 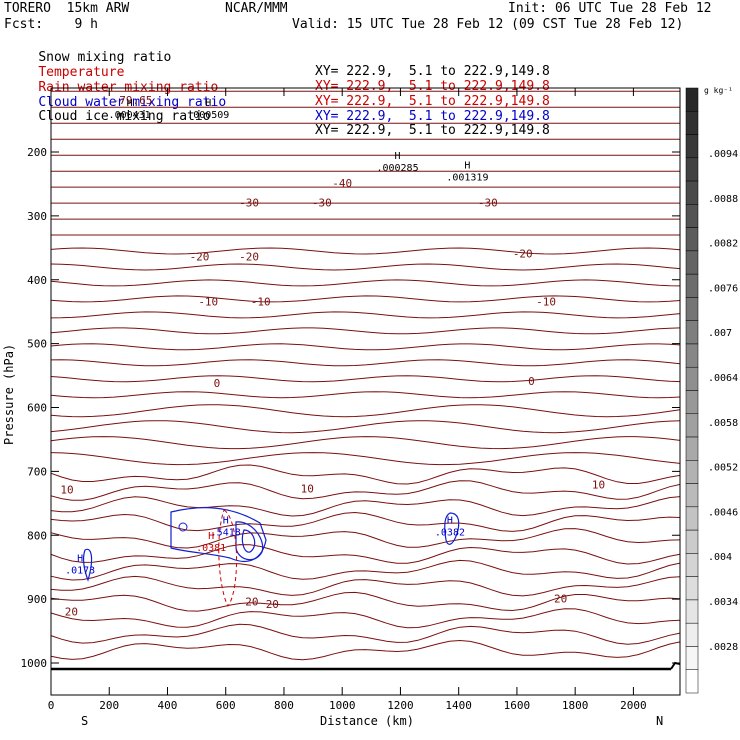 What do you see at coordinates (458, 705) in the screenshot?
I see `x-tick-label: 1400` at bounding box center [458, 705].